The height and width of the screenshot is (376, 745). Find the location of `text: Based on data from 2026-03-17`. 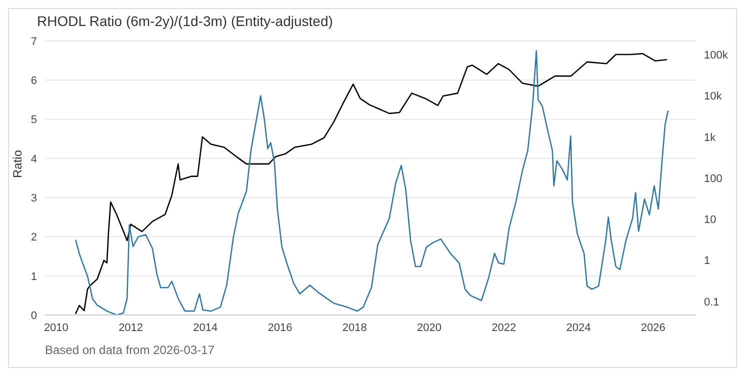

text: Based on data from 2026-03-17 is located at coordinates (129, 350).